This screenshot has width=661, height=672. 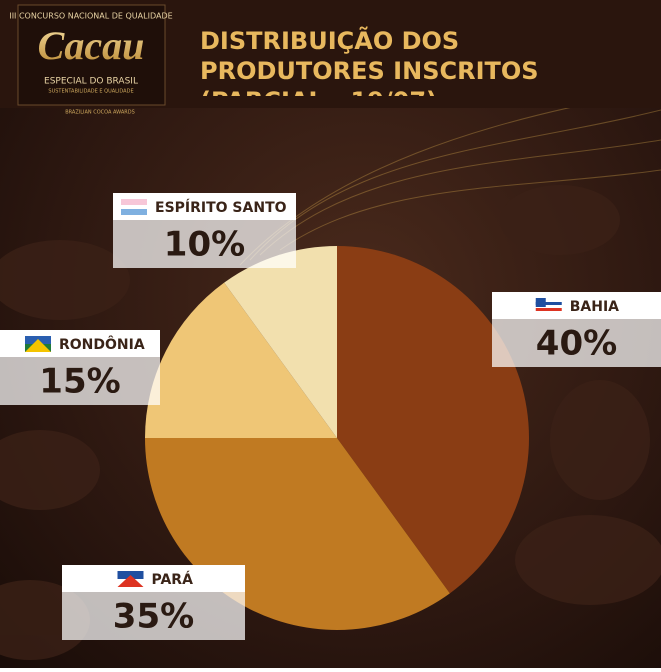 I want to click on label-box: PARÁ 35%, so click(x=153, y=602).